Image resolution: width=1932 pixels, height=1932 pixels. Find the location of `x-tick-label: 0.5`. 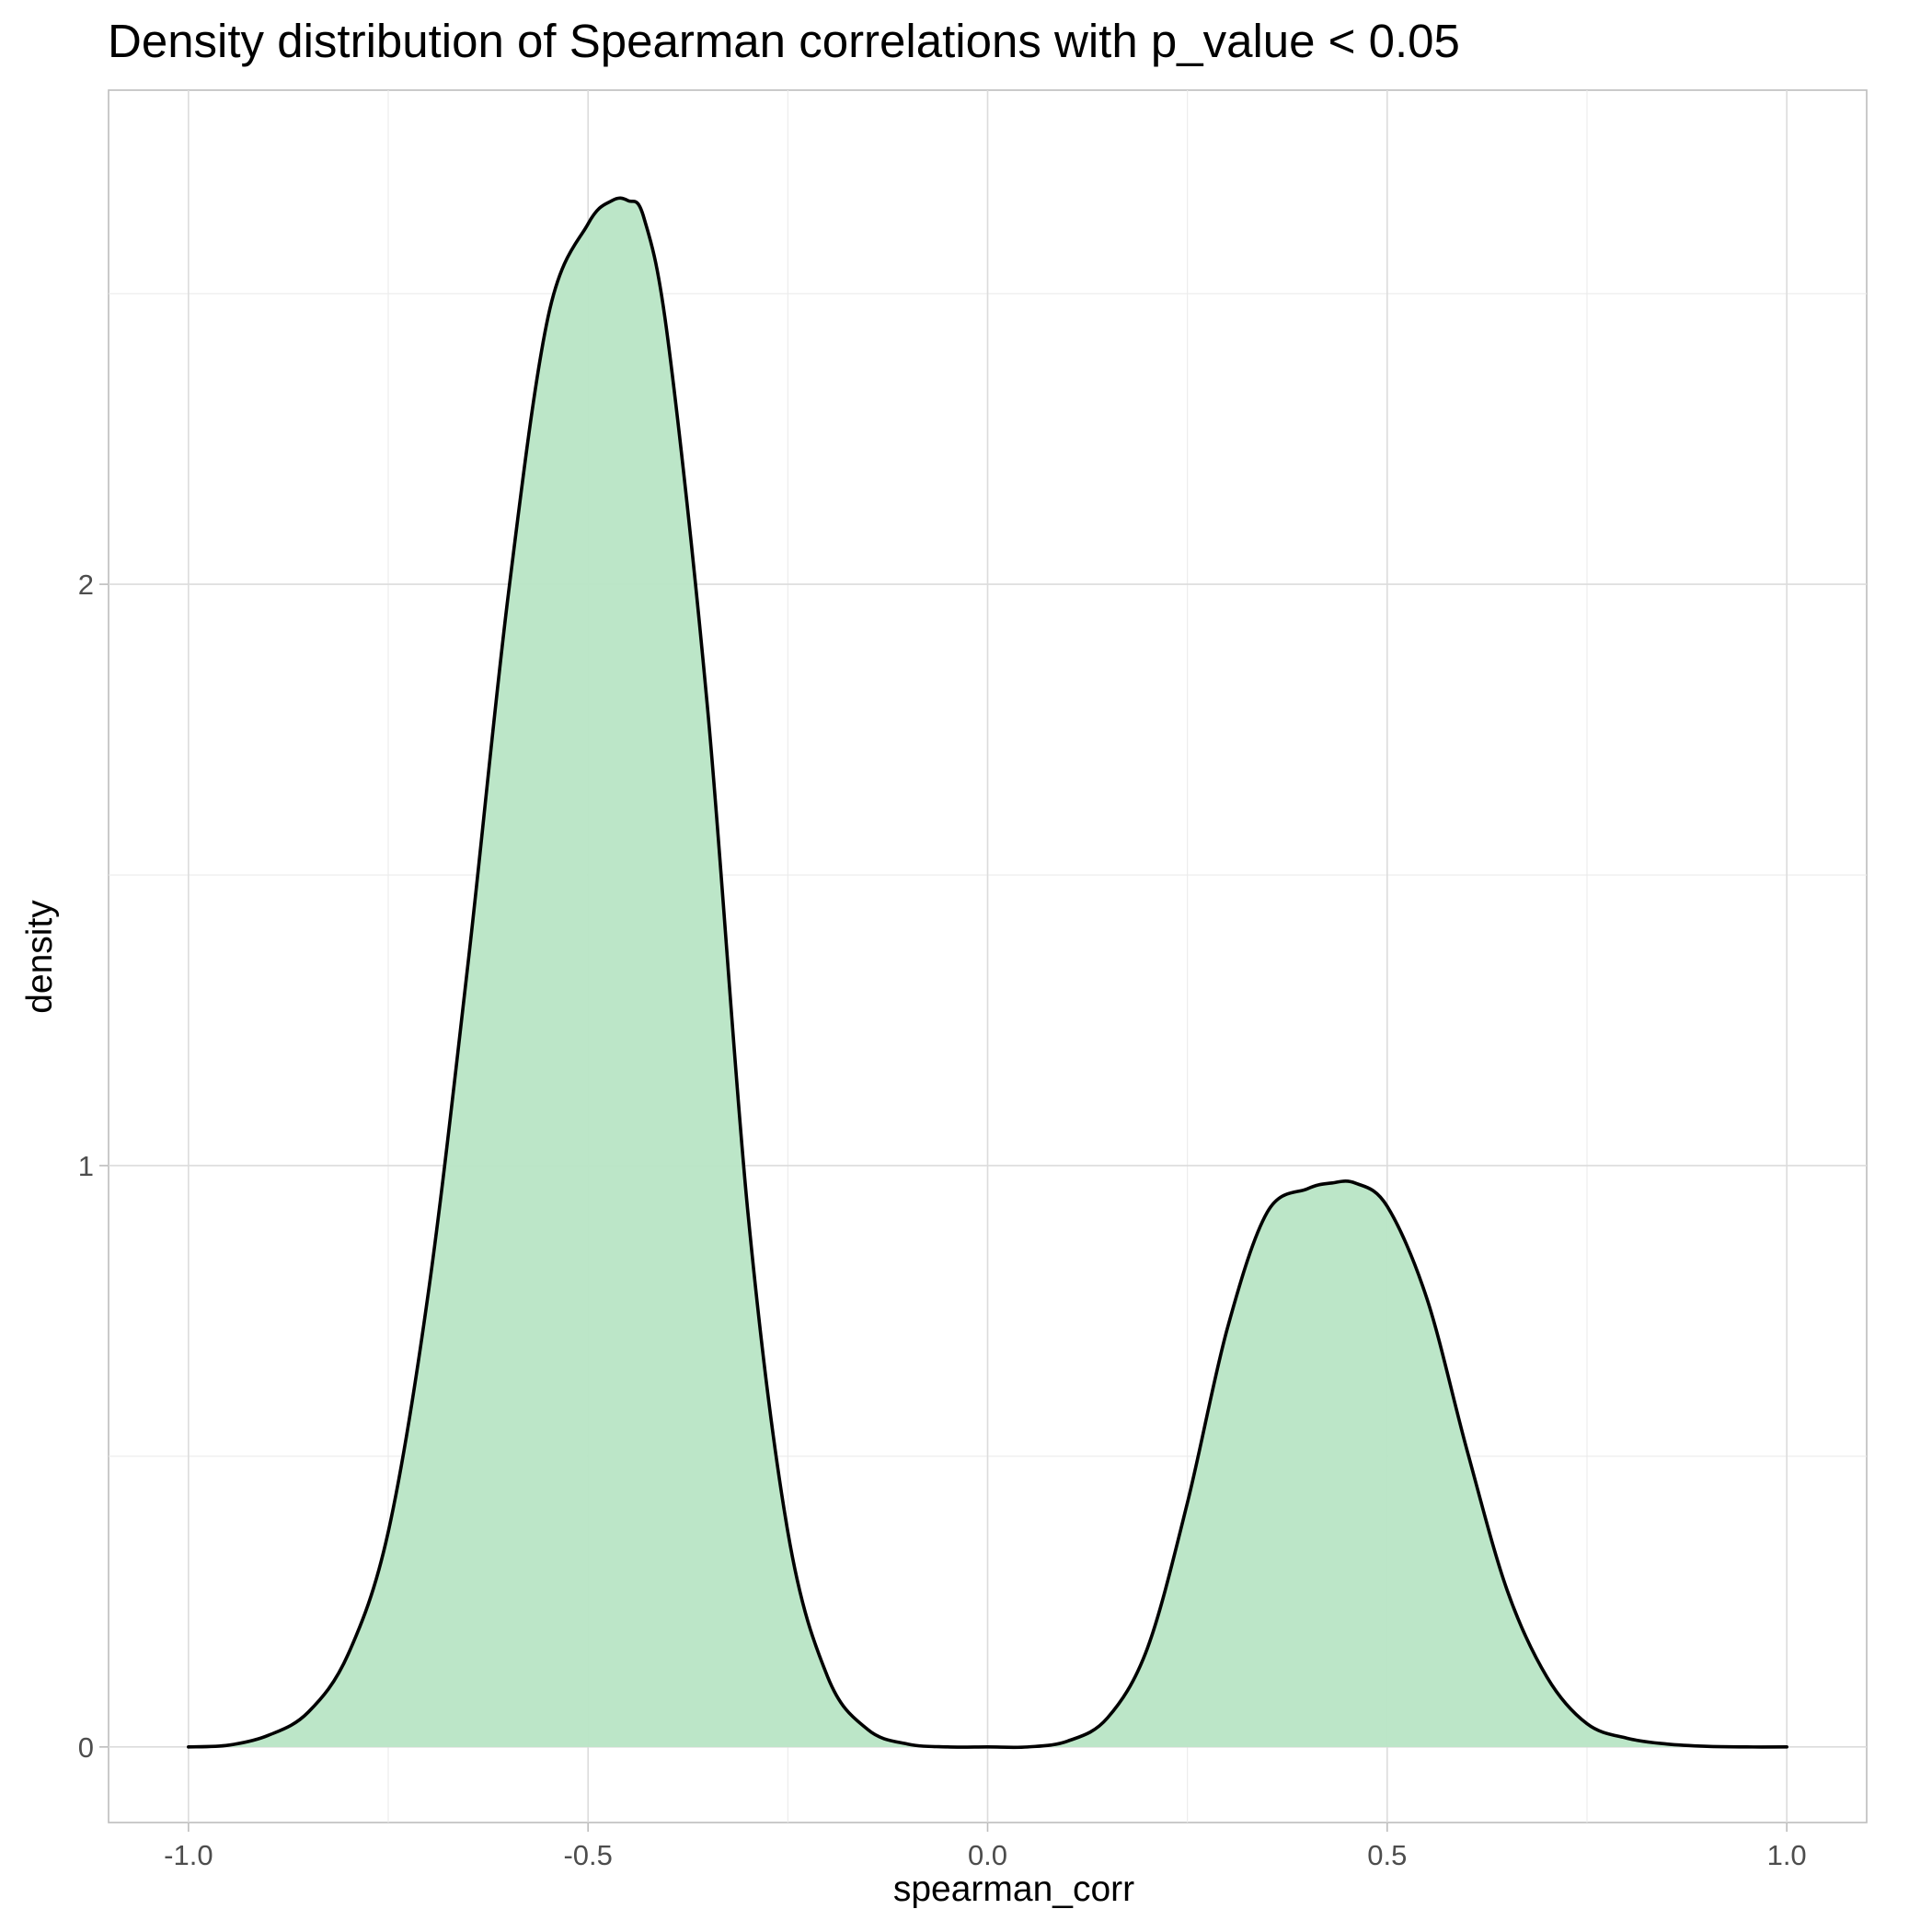

x-tick-label: 0.5 is located at coordinates (1387, 1855).